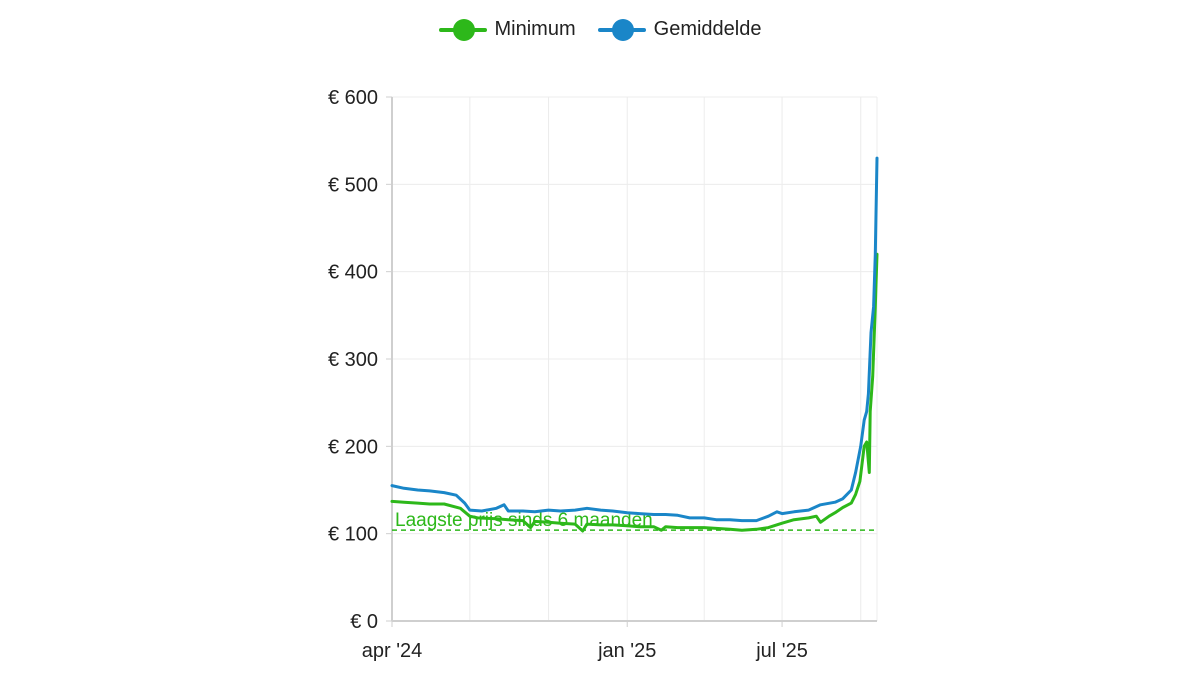 The height and width of the screenshot is (675, 1200). I want to click on legend-swatch-minimum, so click(462, 29).